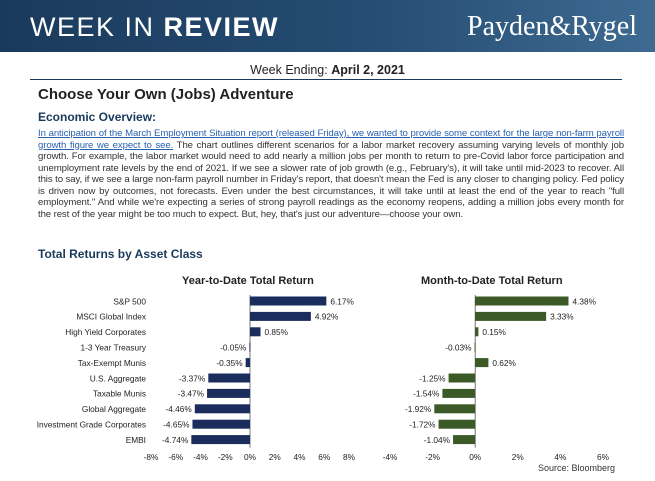 The width and height of the screenshot is (655, 481). I want to click on ytd-tick-label: -6%, so click(175, 457).